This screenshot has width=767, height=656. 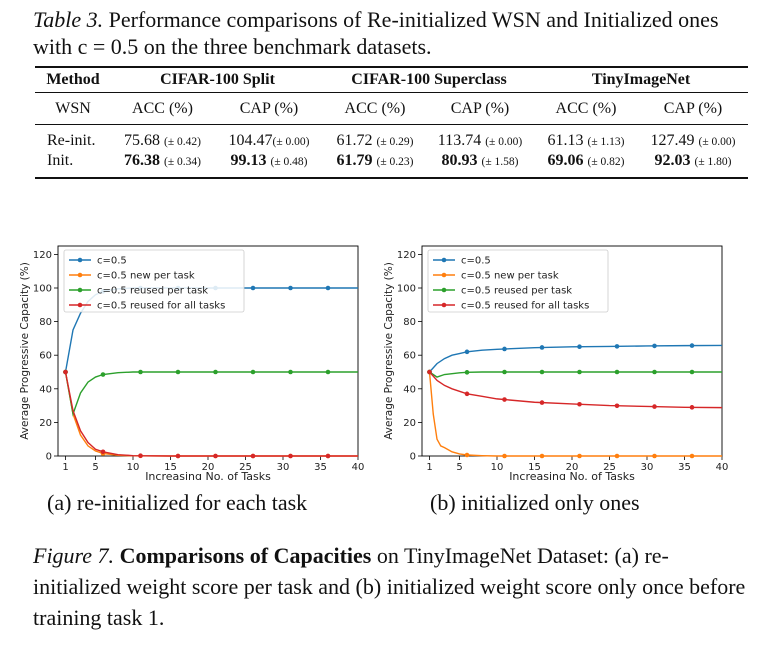 I want to click on table-cell: 104.47(± 0.00), so click(x=269, y=138).